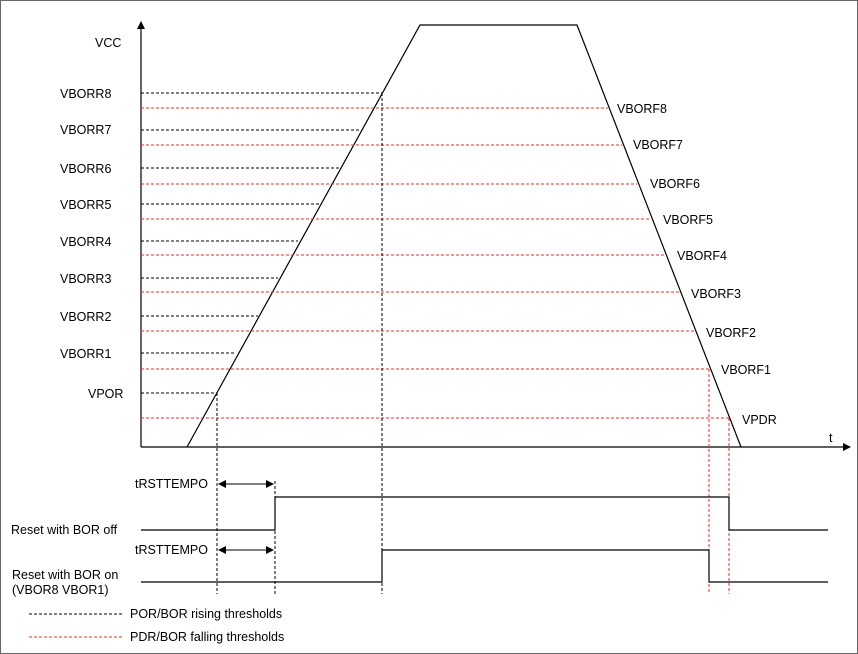  What do you see at coordinates (85, 242) in the screenshot?
I see `label-vborr4: VBORR4` at bounding box center [85, 242].